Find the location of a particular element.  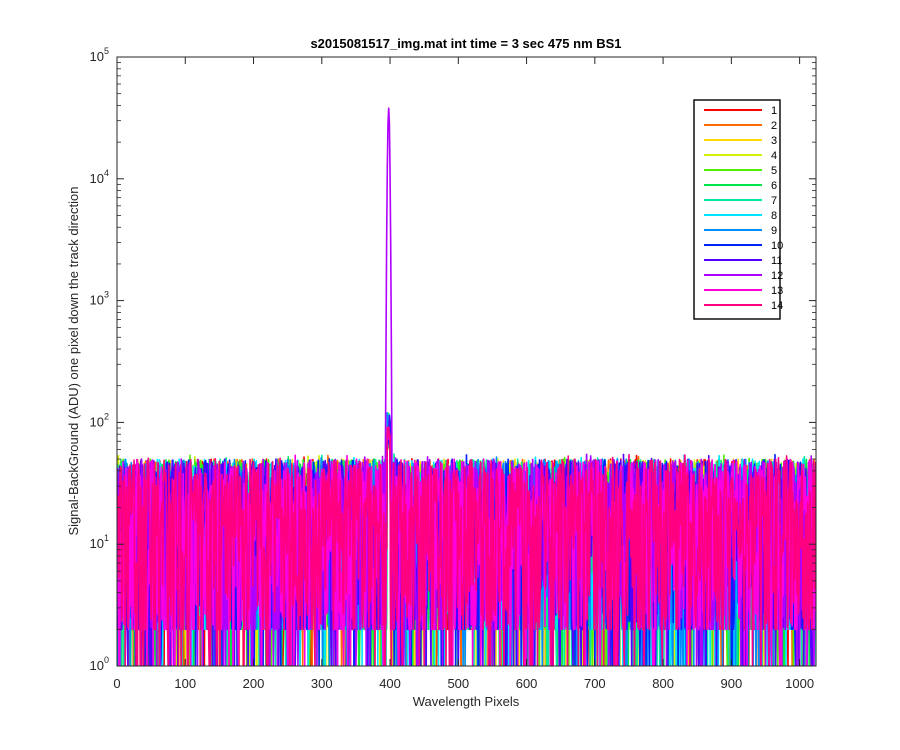

y-tick-exponent: 2 is located at coordinates (106, 416).